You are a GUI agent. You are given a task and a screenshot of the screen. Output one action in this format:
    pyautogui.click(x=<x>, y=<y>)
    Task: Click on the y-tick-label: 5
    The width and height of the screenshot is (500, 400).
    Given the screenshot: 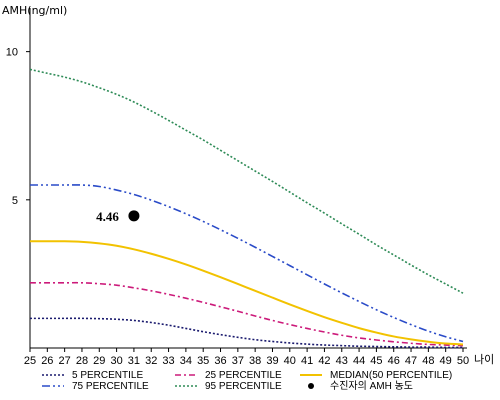 What is the action you would take?
    pyautogui.click(x=15, y=201)
    